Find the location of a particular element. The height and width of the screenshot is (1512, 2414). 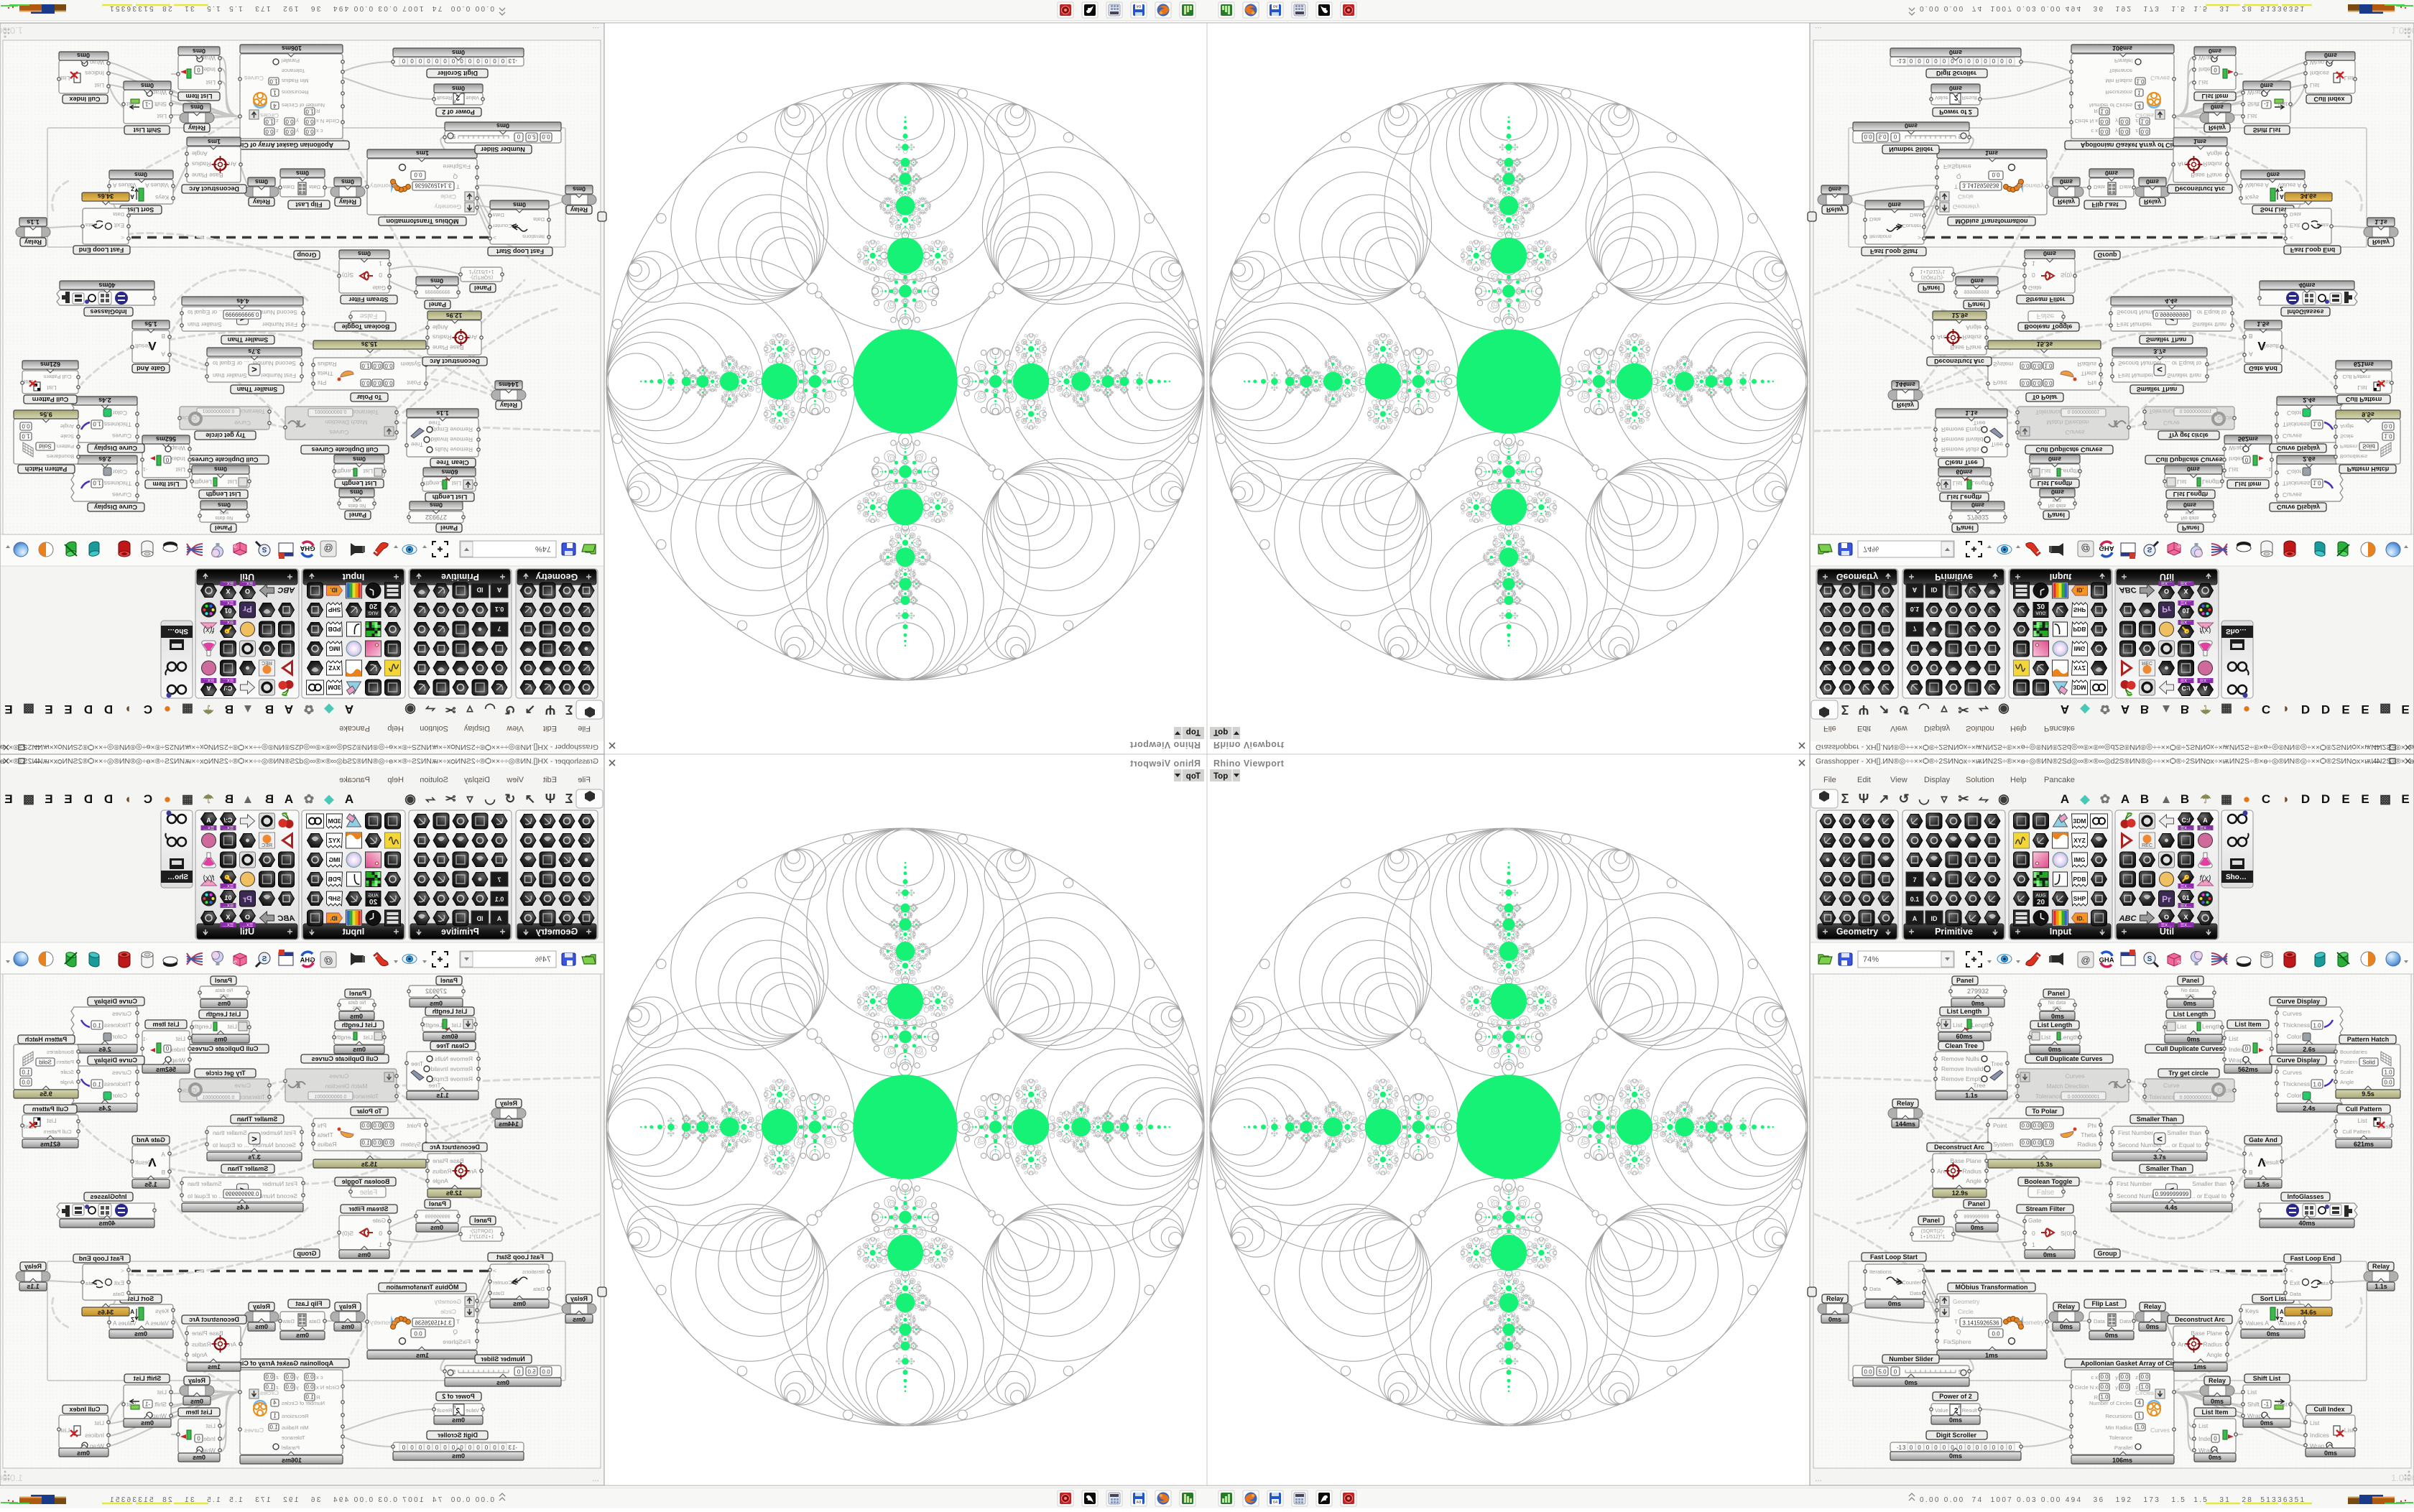

svg-text: Gate is located at coordinates (2035, 1220).